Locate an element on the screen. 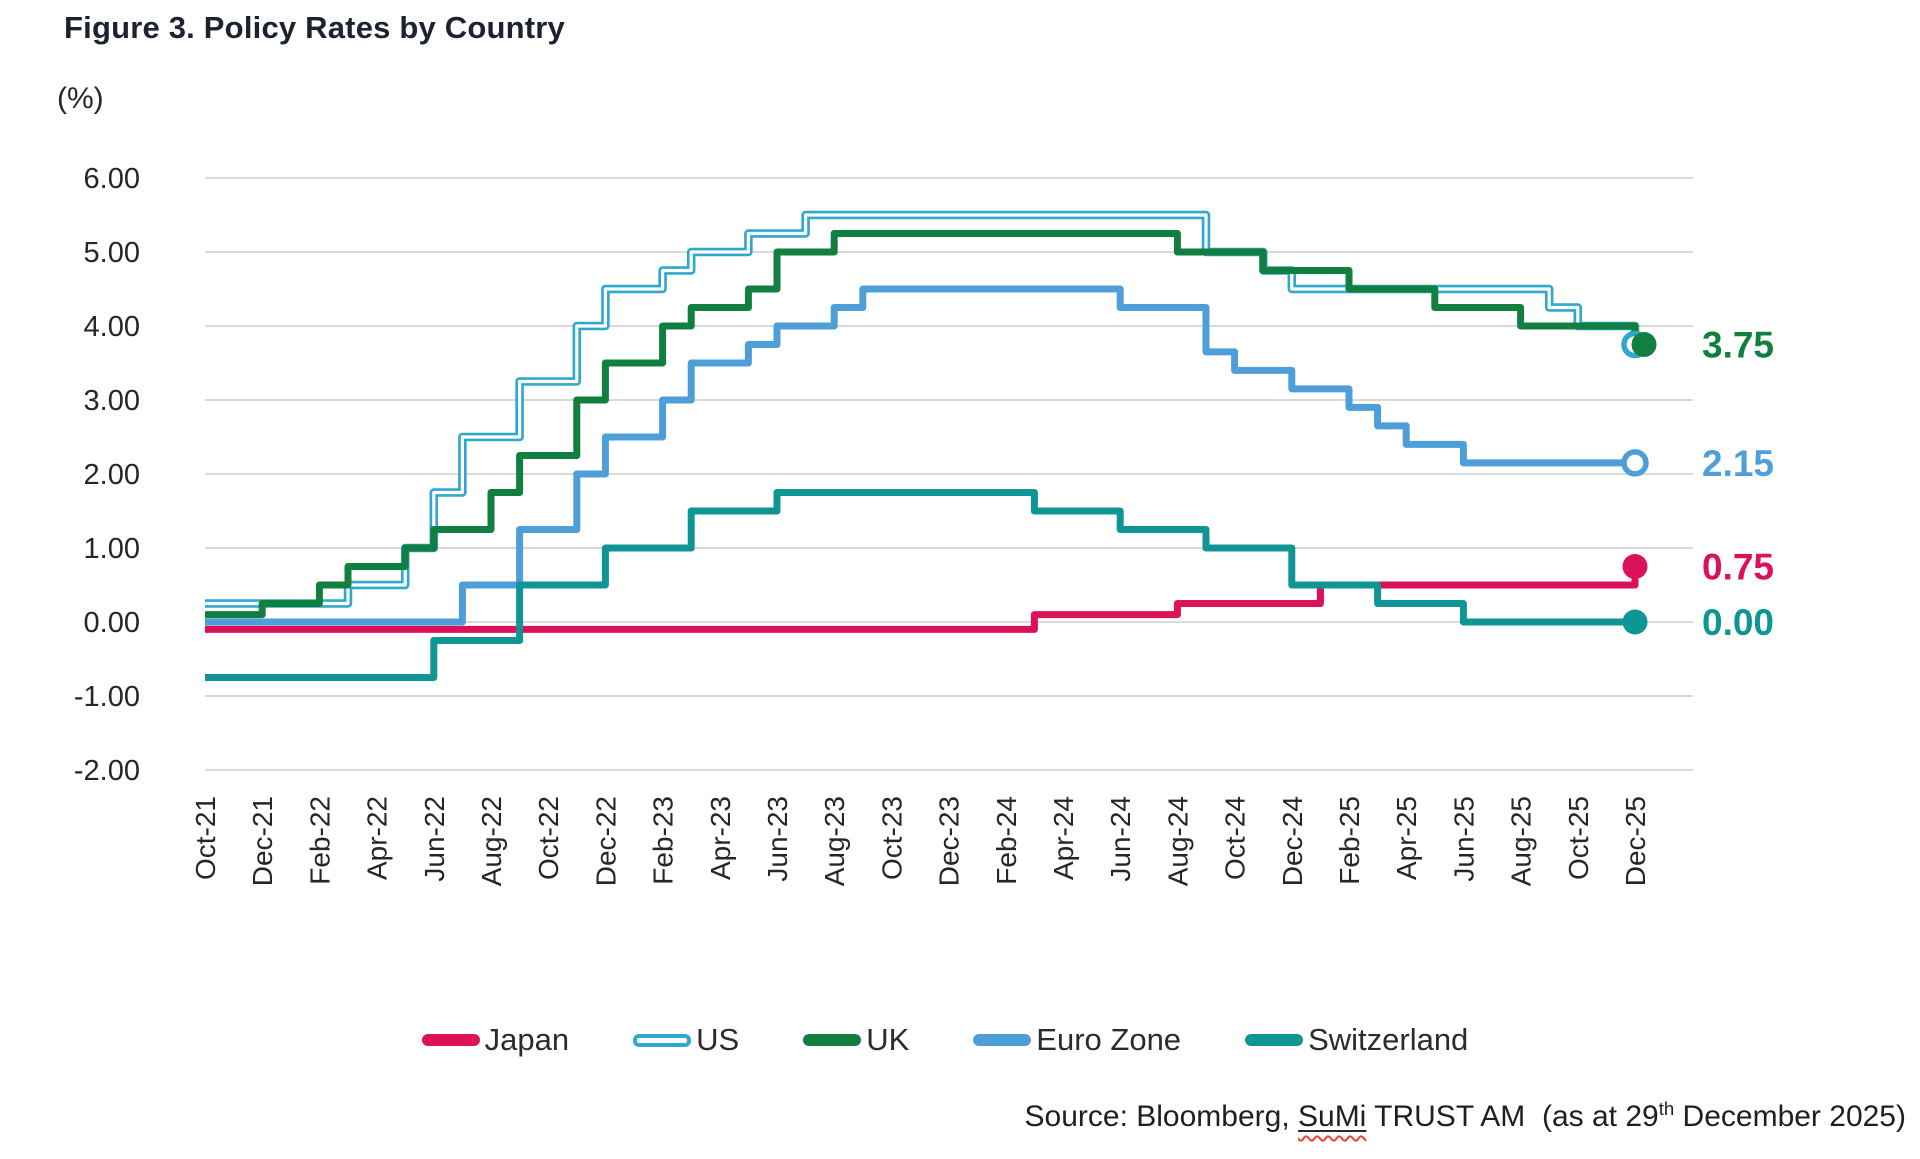  x-tick-label: Apr-25 is located at coordinates (1406, 838).